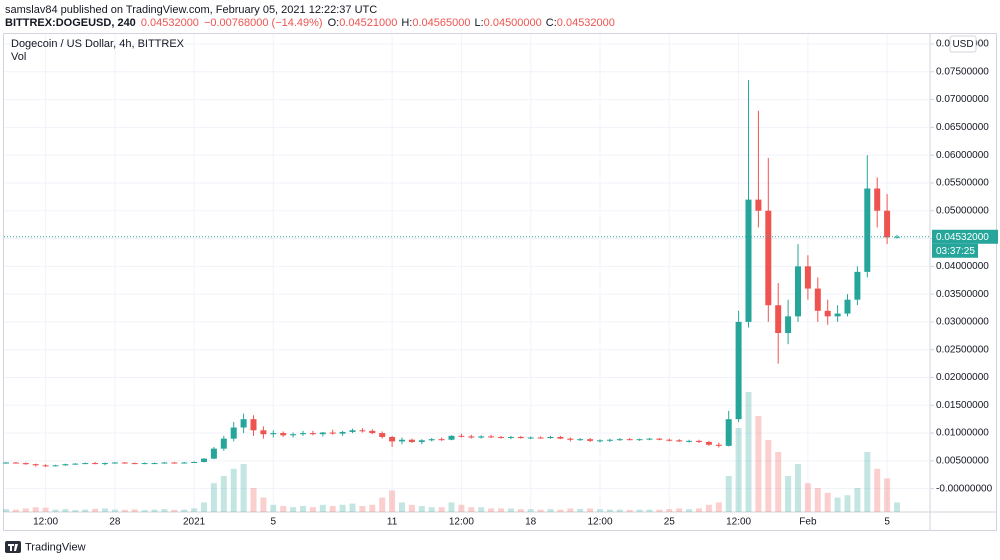 This screenshot has height=560, width=1000. What do you see at coordinates (962, 322) in the screenshot?
I see `y-tick-label: 0.03000000` at bounding box center [962, 322].